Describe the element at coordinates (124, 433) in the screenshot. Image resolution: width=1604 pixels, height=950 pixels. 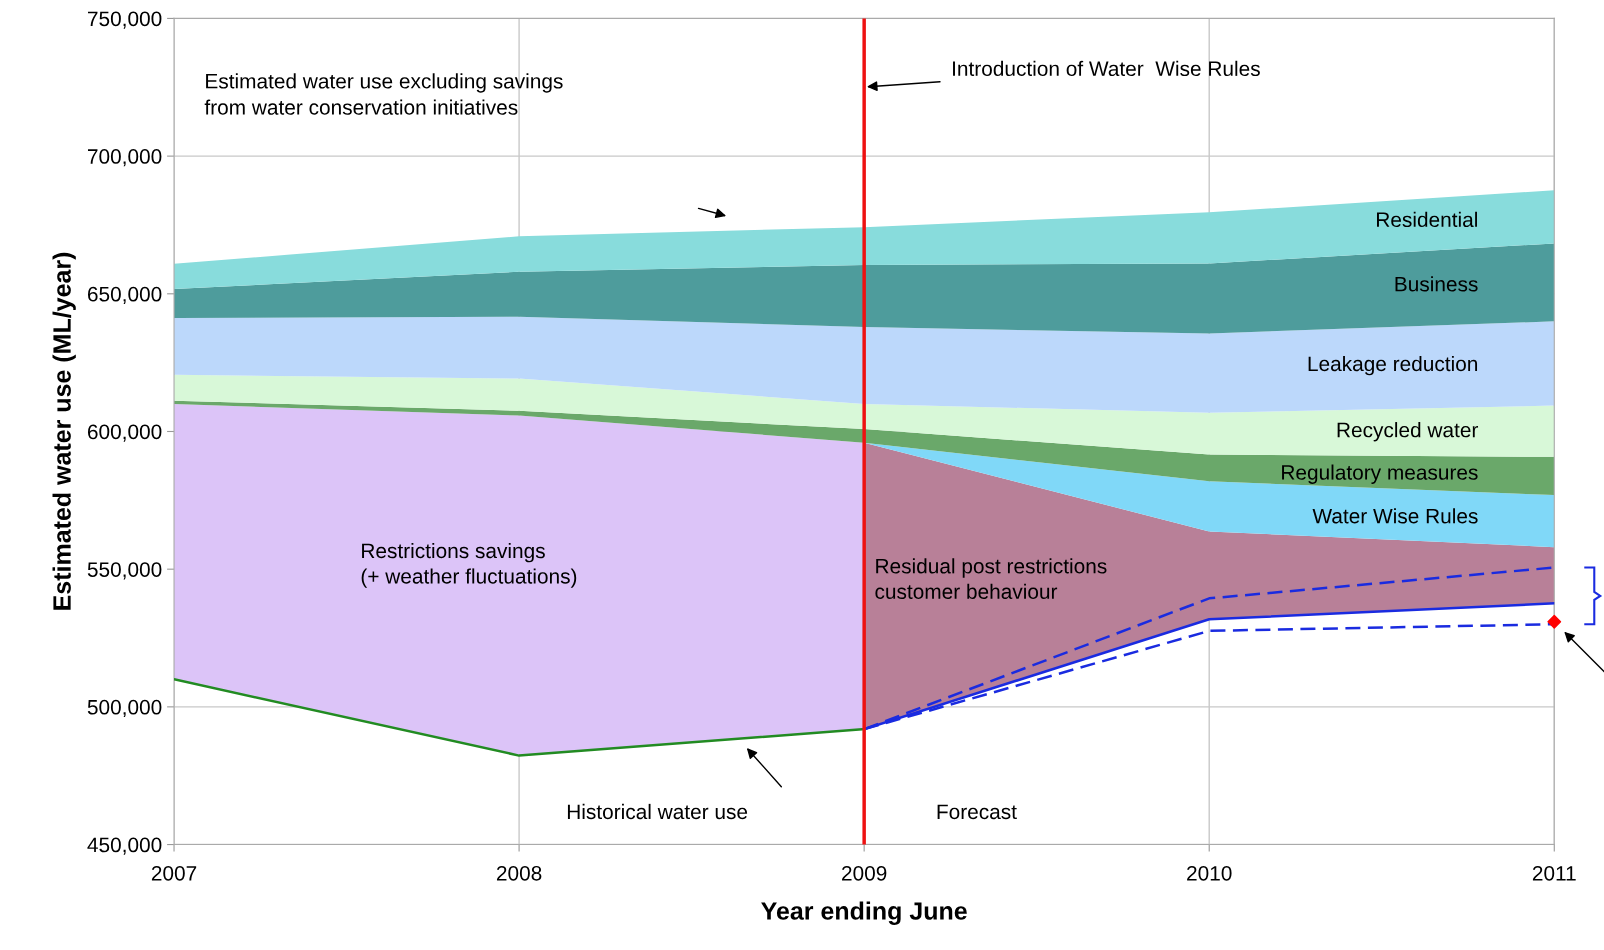
I see `y-tick-label: 600,000` at that location.